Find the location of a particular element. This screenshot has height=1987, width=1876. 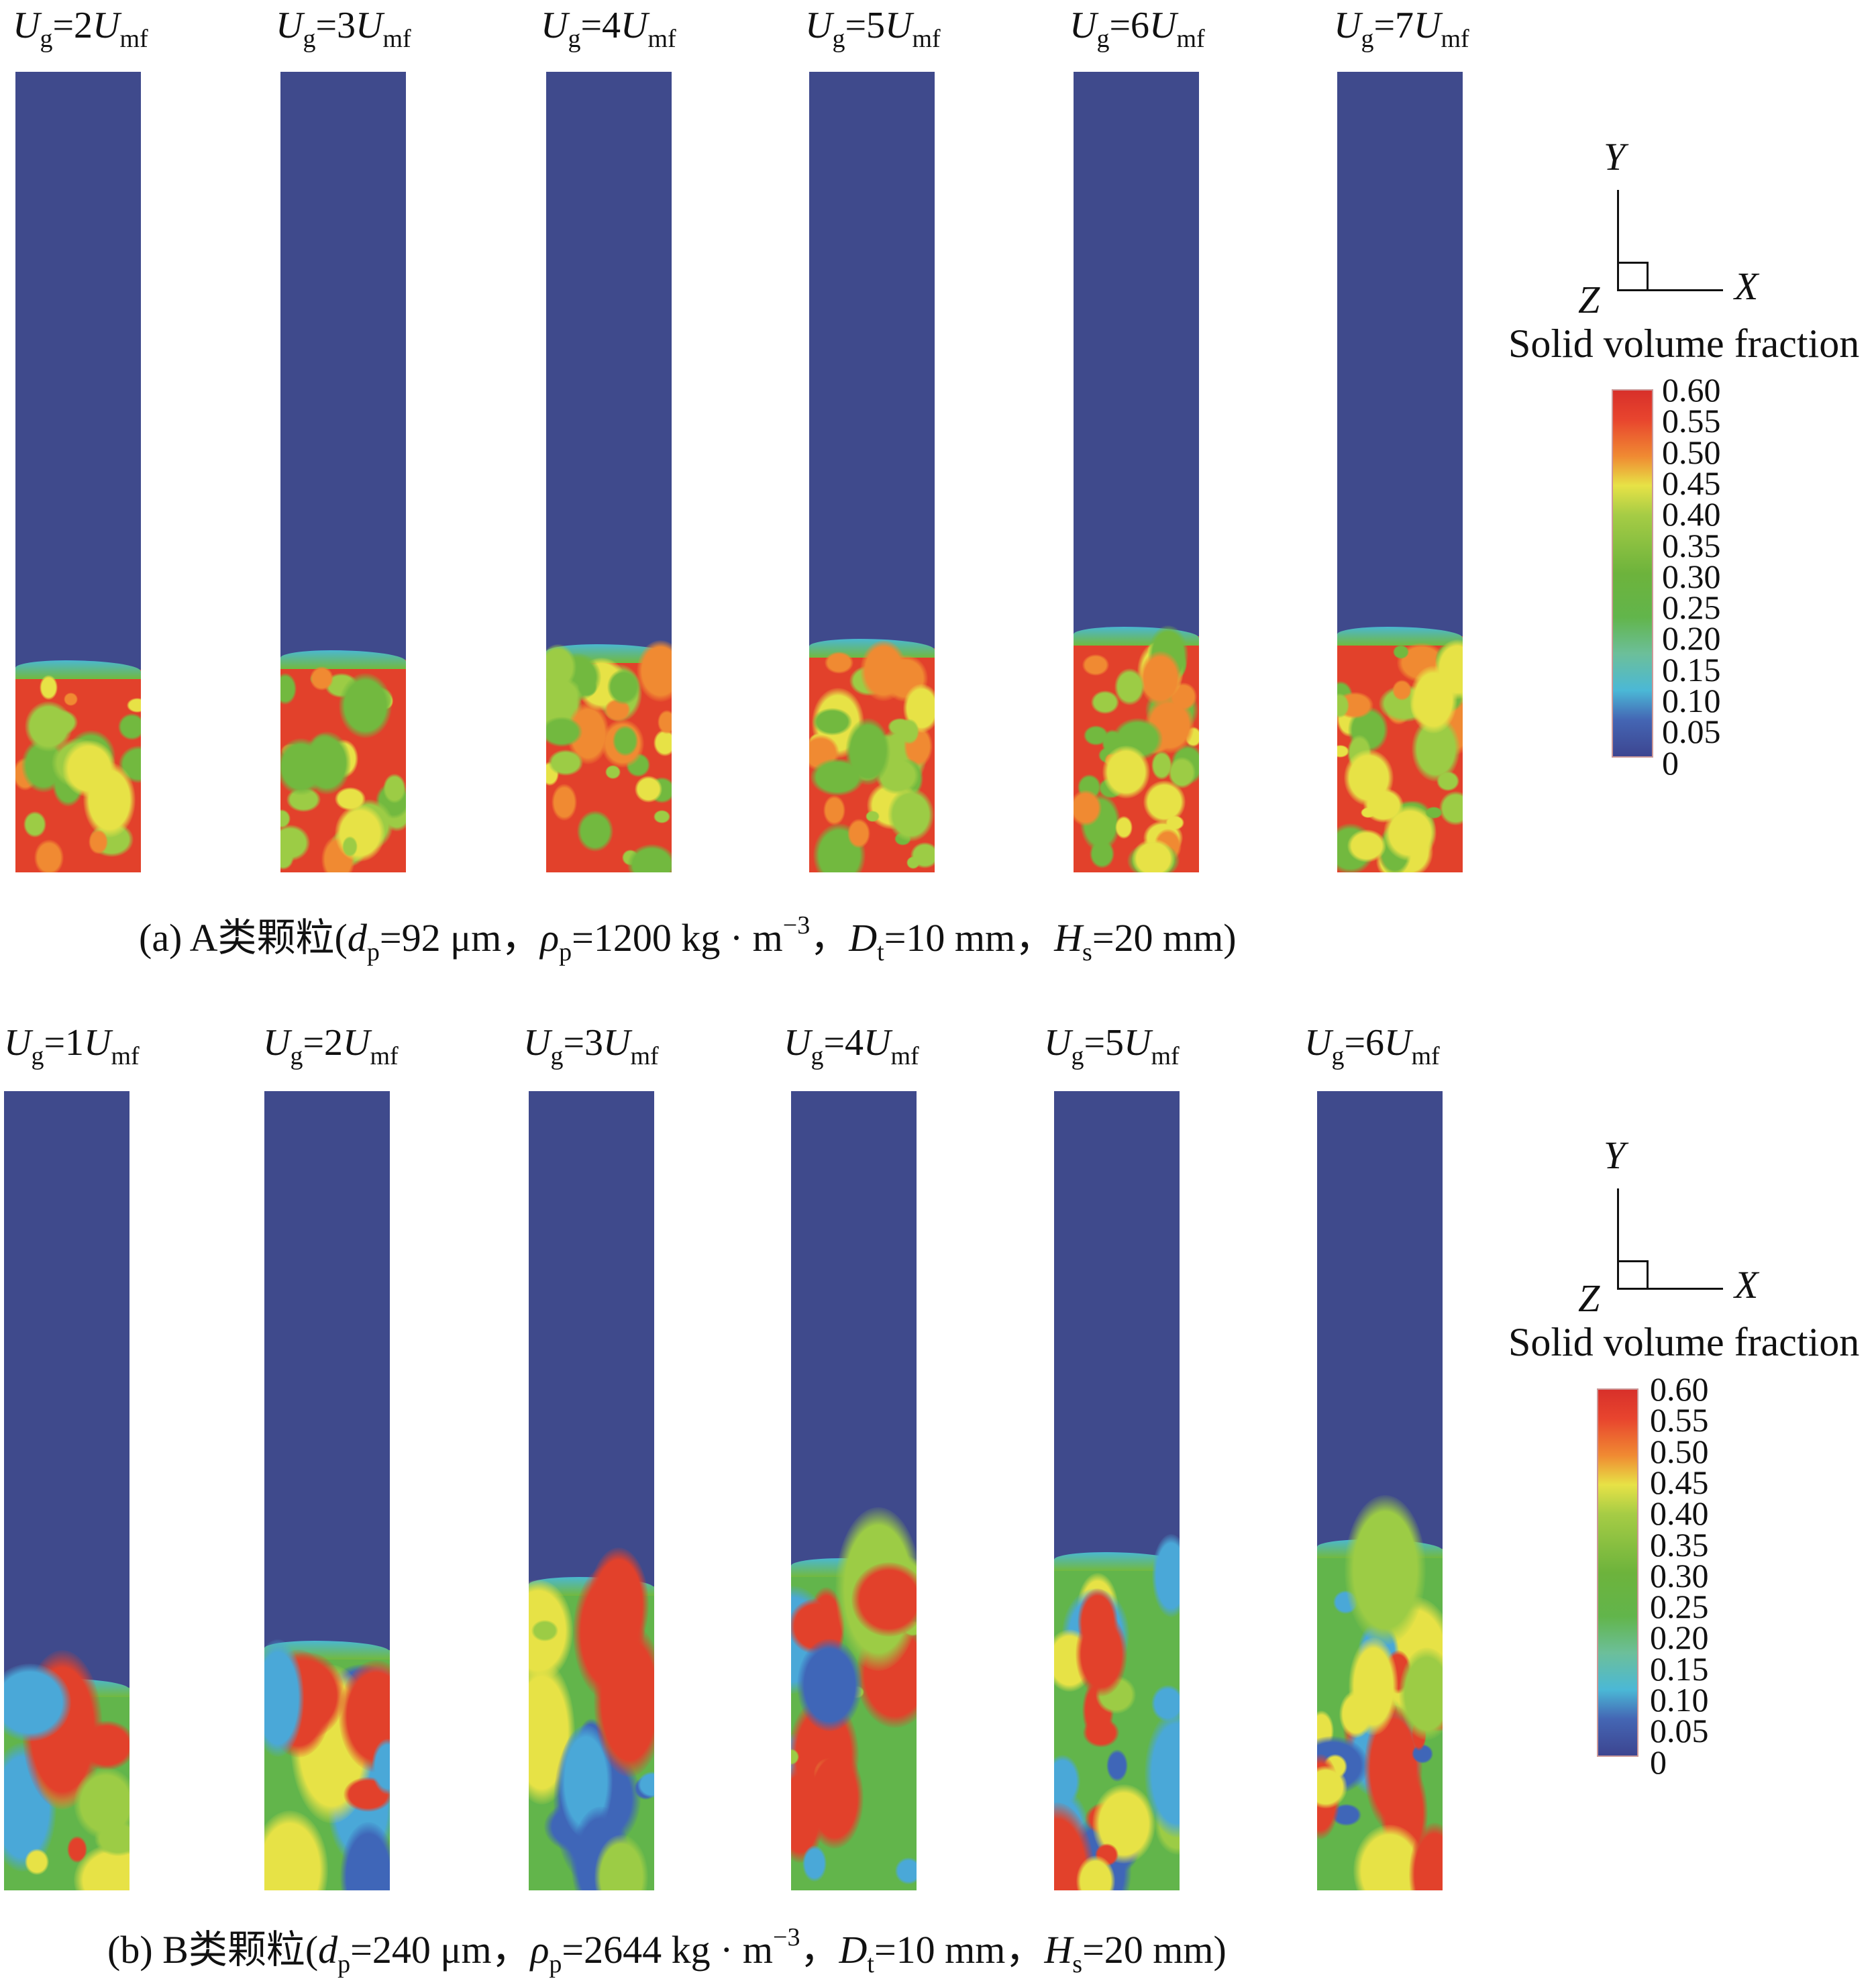

caption-part: s is located at coordinates (1077, 1964).